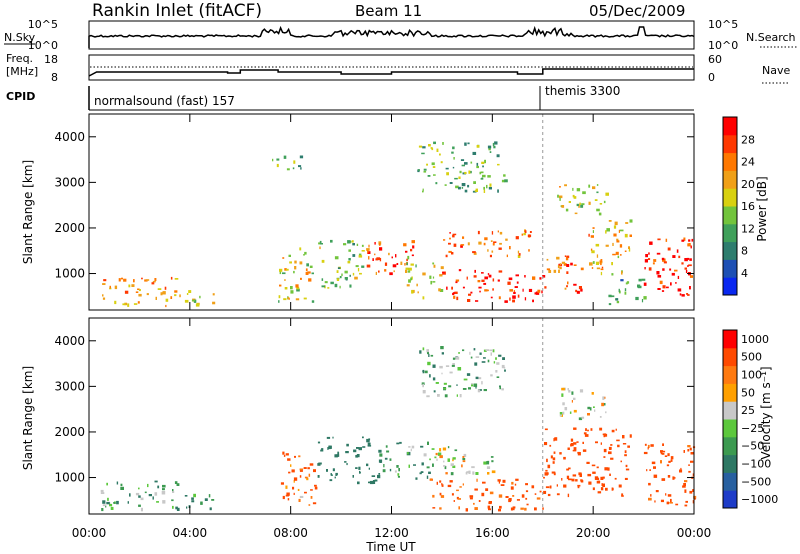 This screenshot has height=554, width=800. I want to click on power-colorbar-swatch, so click(730, 179).